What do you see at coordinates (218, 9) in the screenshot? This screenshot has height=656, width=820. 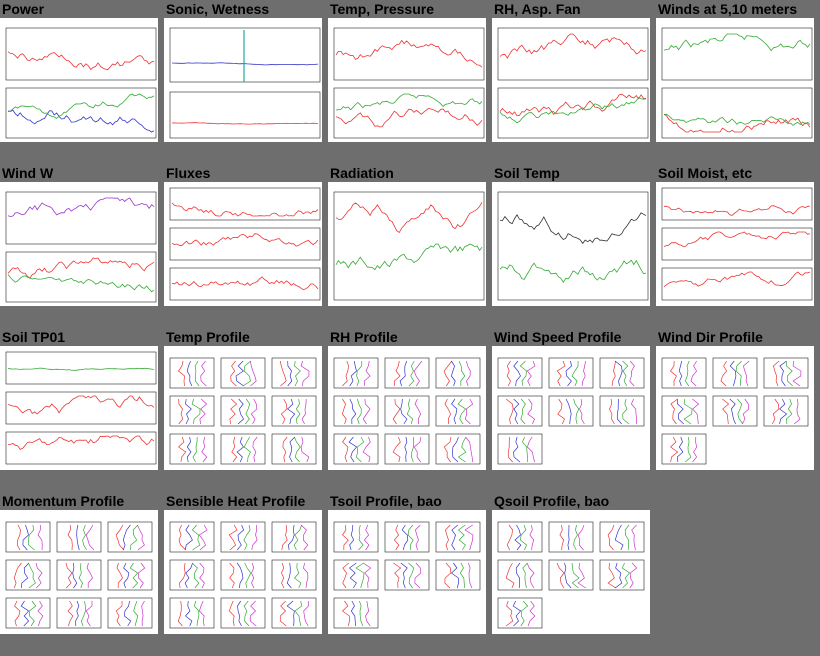 I see `plot-title: Sonic, Wetness` at bounding box center [218, 9].